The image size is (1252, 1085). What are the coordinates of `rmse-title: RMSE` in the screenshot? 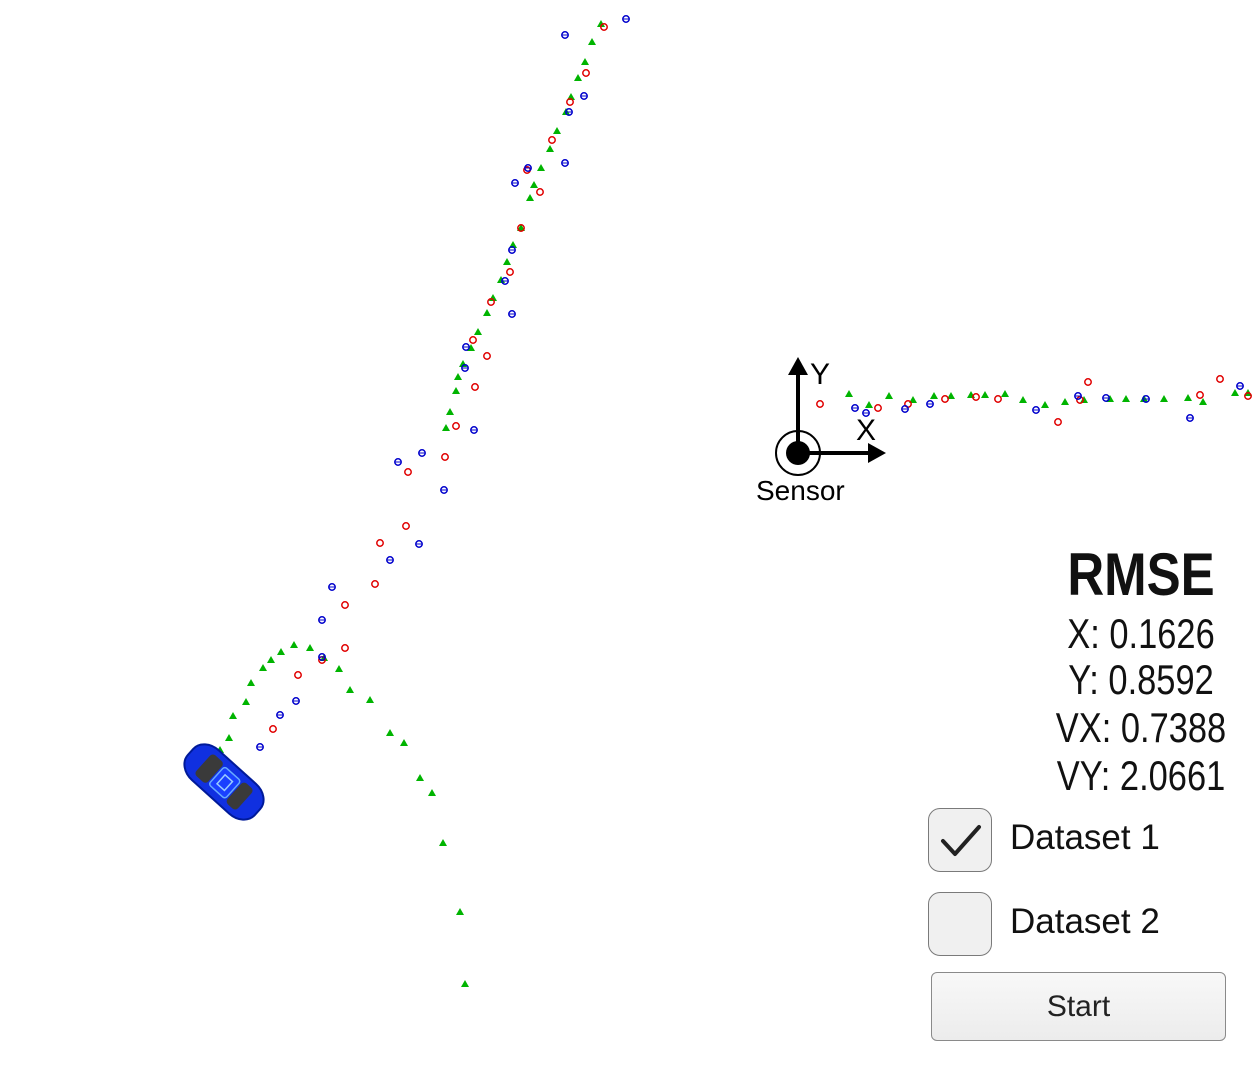 It's located at (1141, 574).